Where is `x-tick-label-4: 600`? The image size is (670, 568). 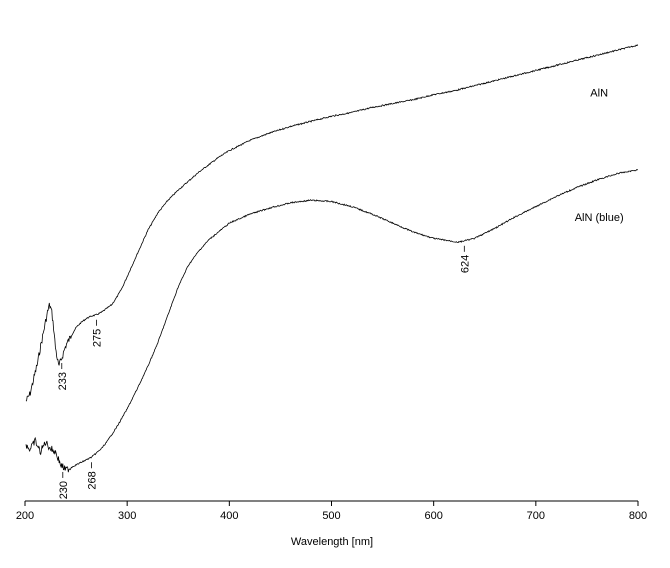 x-tick-label-4: 600 is located at coordinates (433, 516).